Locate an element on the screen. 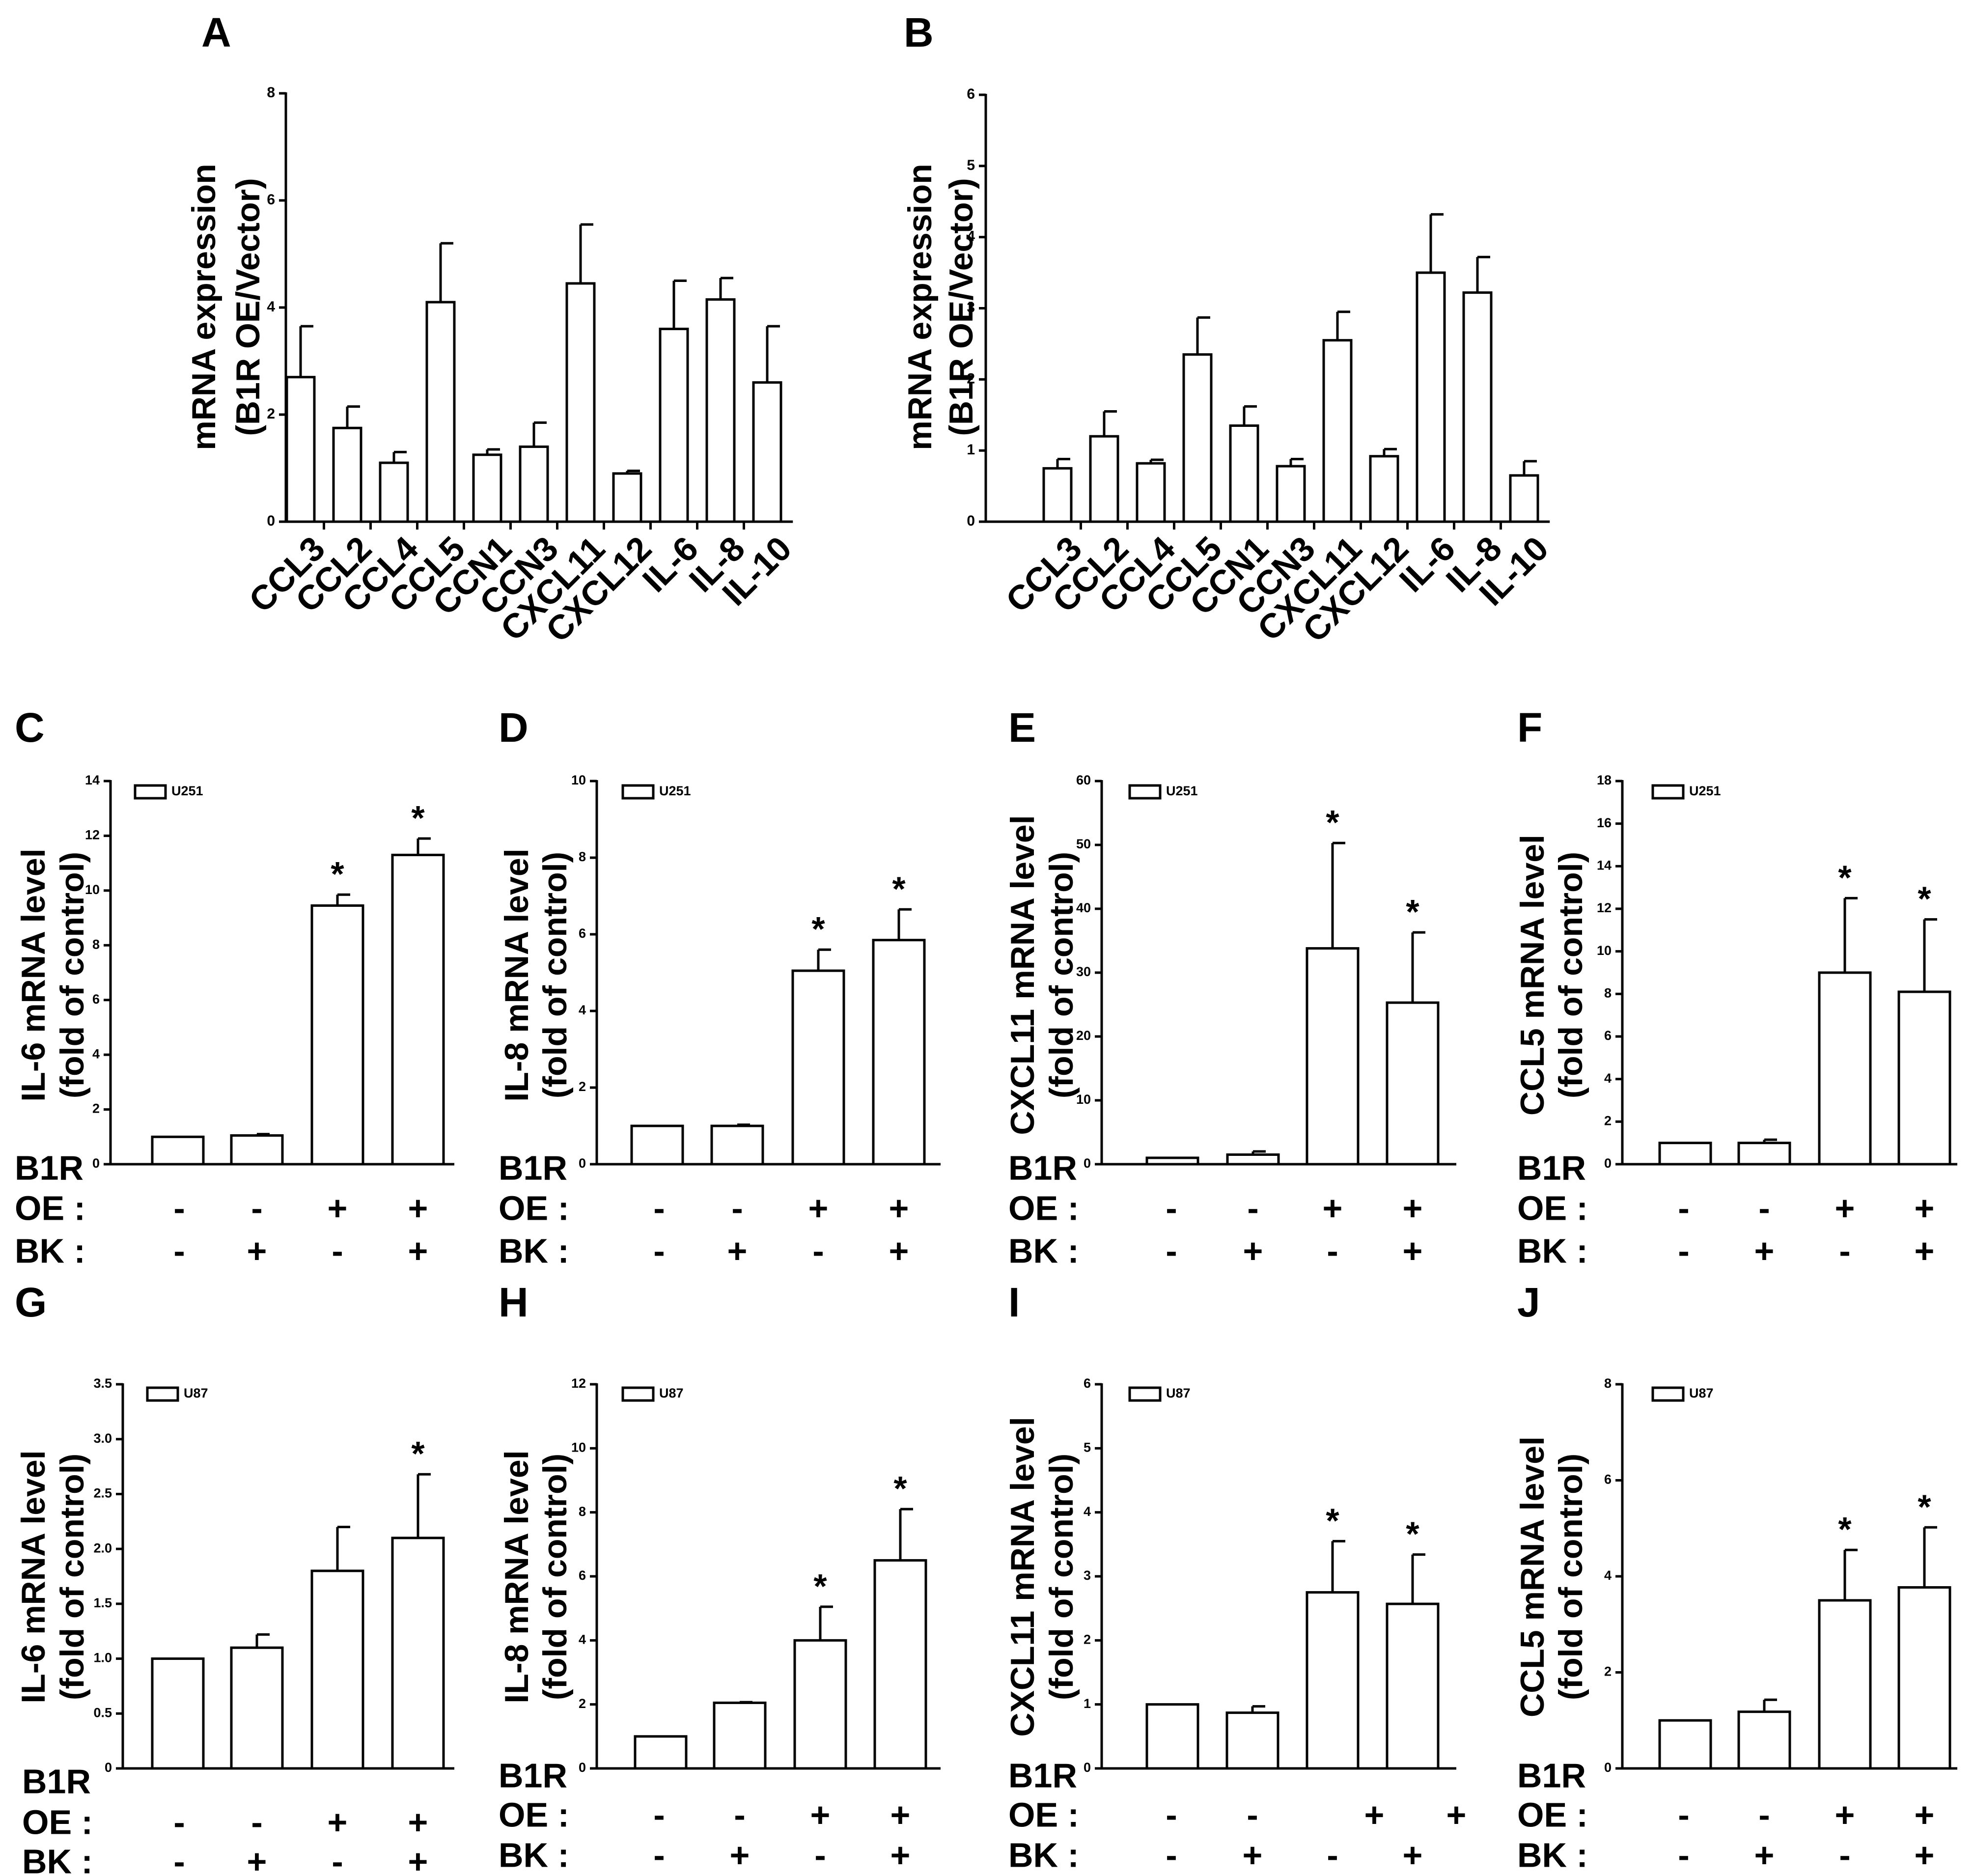  panel-c-legend-label: U251 is located at coordinates (187, 791).